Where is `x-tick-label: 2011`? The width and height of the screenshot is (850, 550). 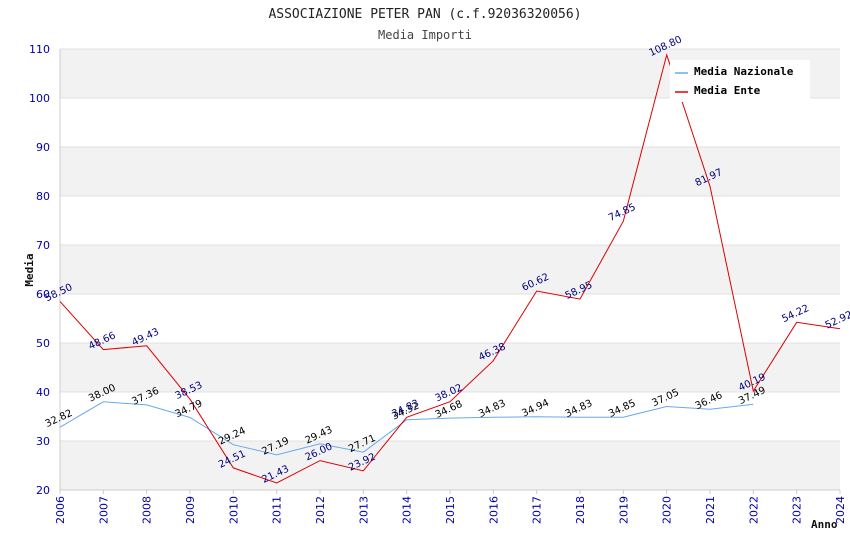 x-tick-label: 2011 is located at coordinates (277, 510).